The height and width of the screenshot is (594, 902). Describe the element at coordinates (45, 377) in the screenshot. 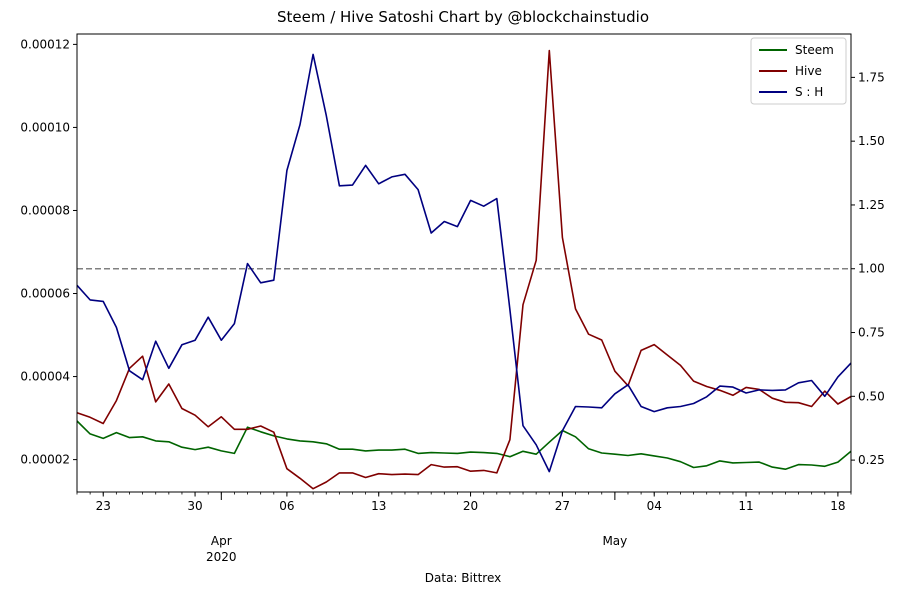

I see `y-left-tick-label: 0.00004` at that location.